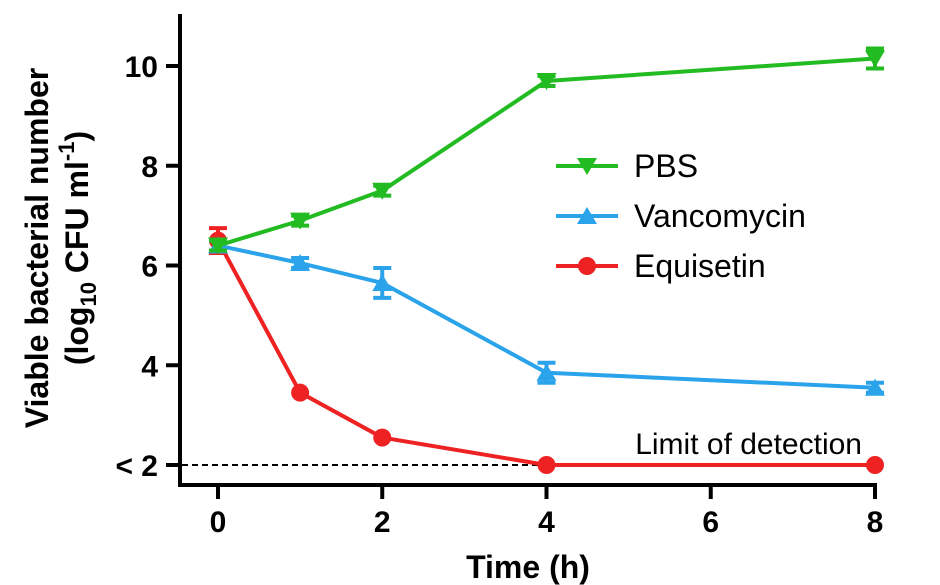 This screenshot has width=940, height=585. Describe the element at coordinates (587, 215) in the screenshot. I see `legend-marker-vancomycin` at that location.